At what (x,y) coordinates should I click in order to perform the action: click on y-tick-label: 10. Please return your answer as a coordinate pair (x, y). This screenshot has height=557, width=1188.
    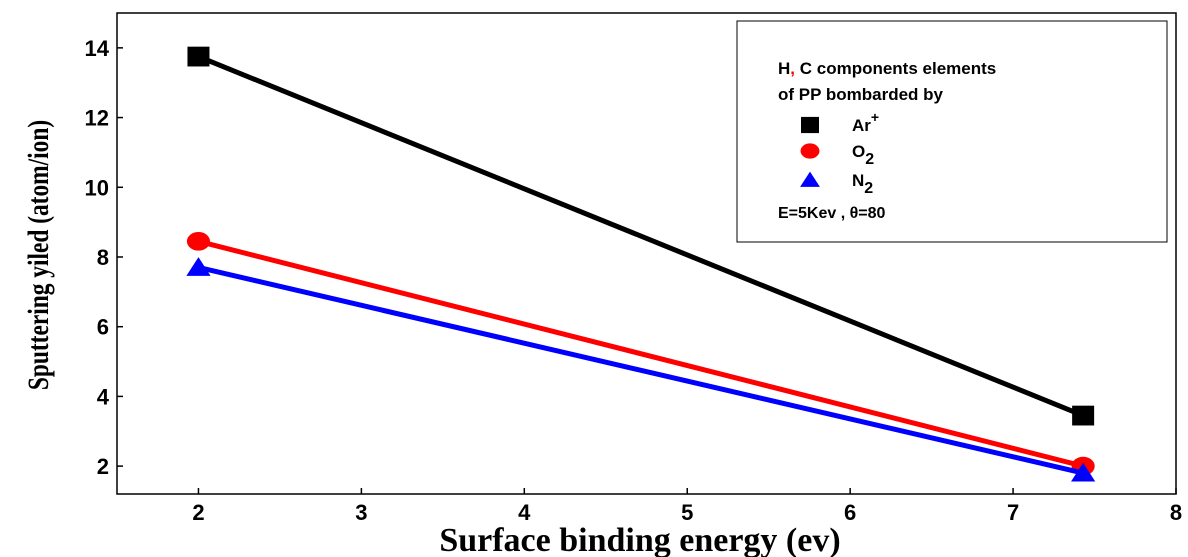
    Looking at the image, I should click on (97, 187).